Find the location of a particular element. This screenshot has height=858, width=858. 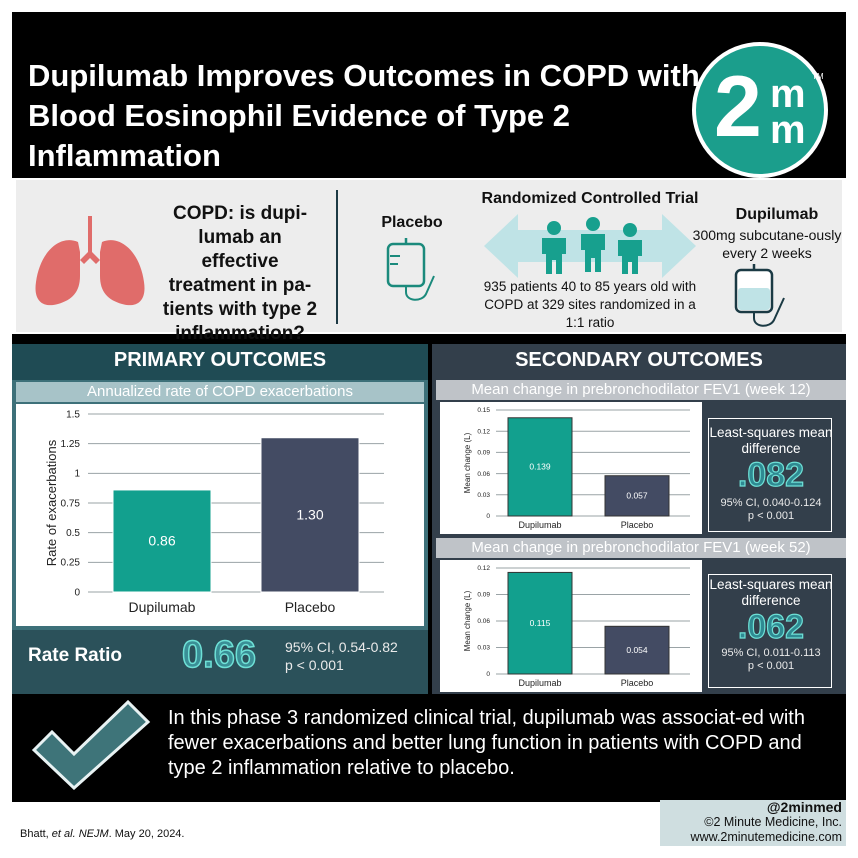

primary-subheading: Annualized rate of COPD exacerbations is located at coordinates (220, 391).